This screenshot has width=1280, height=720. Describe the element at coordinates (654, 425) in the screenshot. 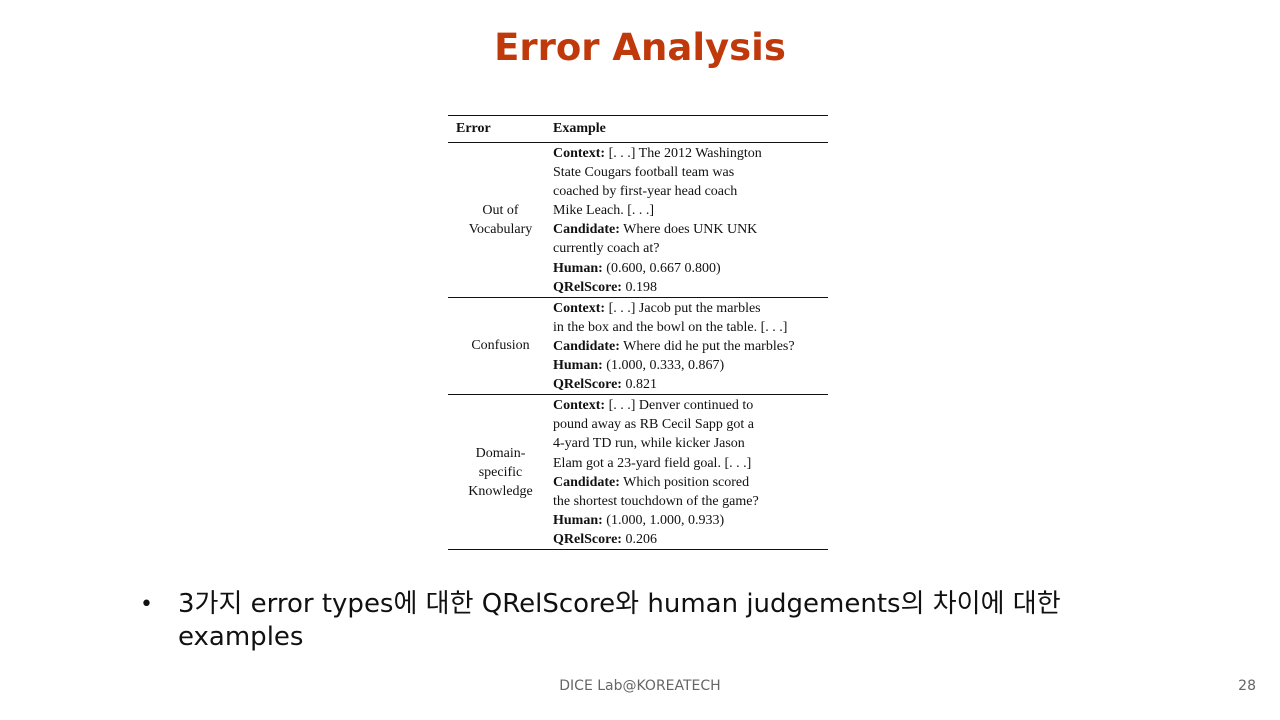

I see `context-text: pound away as RB Cecil Sapp got a` at that location.